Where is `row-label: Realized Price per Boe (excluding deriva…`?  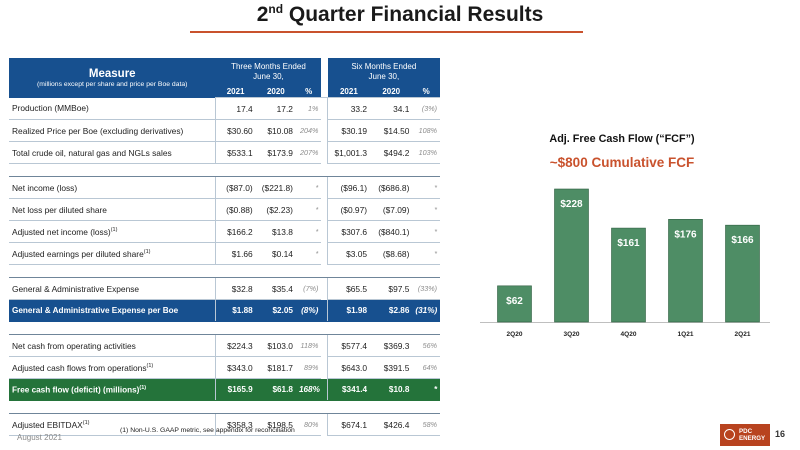 row-label: Realized Price per Boe (excluding deriva… is located at coordinates (112, 130).